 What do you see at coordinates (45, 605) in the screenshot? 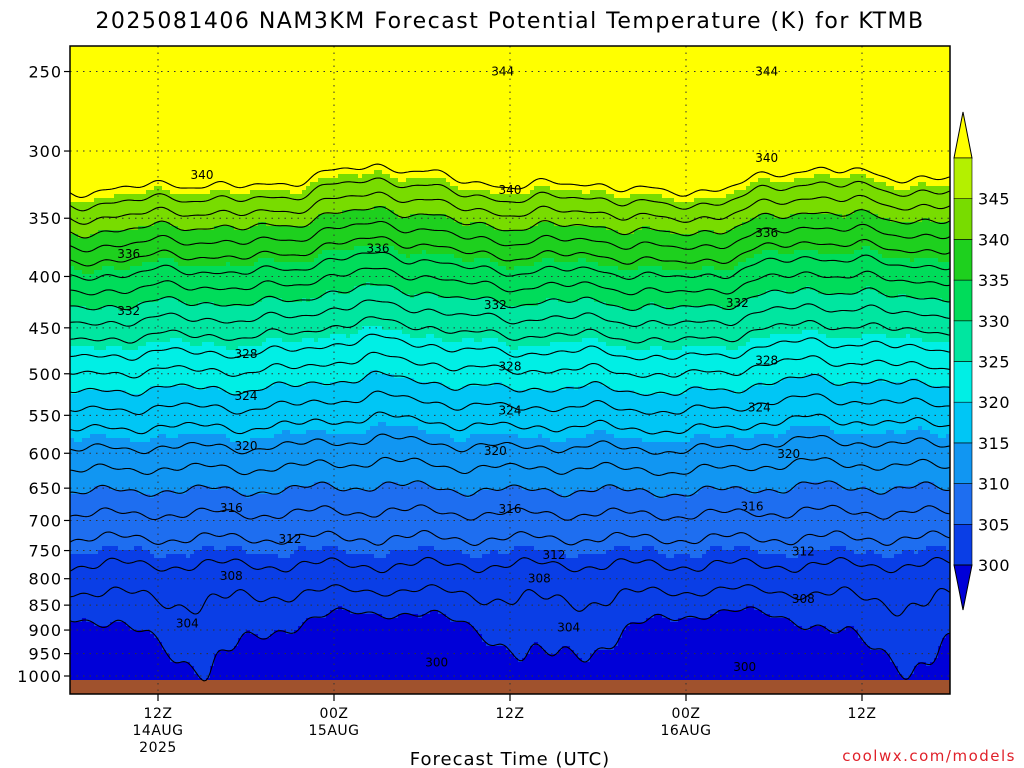
I see `y-tick-label: 850` at bounding box center [45, 605].